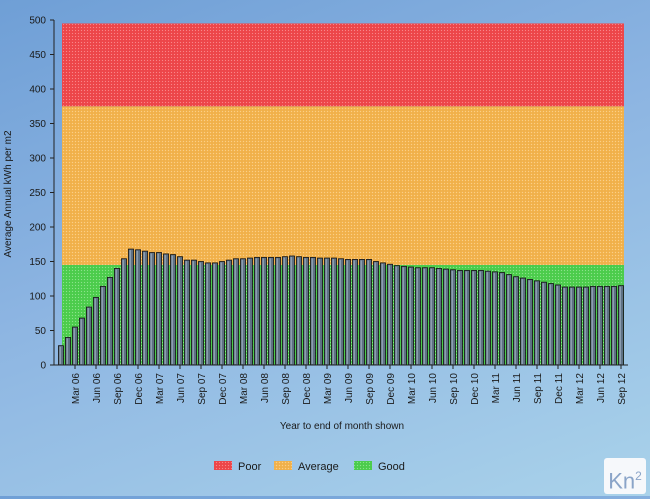  What do you see at coordinates (601, 388) in the screenshot?
I see `x-tick-label: Jun 12` at bounding box center [601, 388].